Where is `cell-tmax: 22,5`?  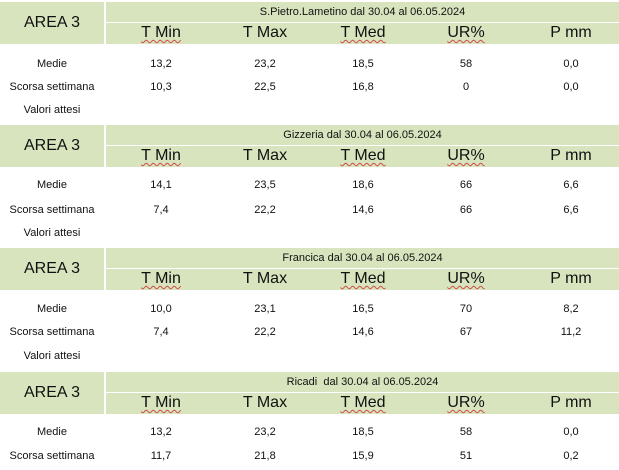
cell-tmax: 22,5 is located at coordinates (265, 87).